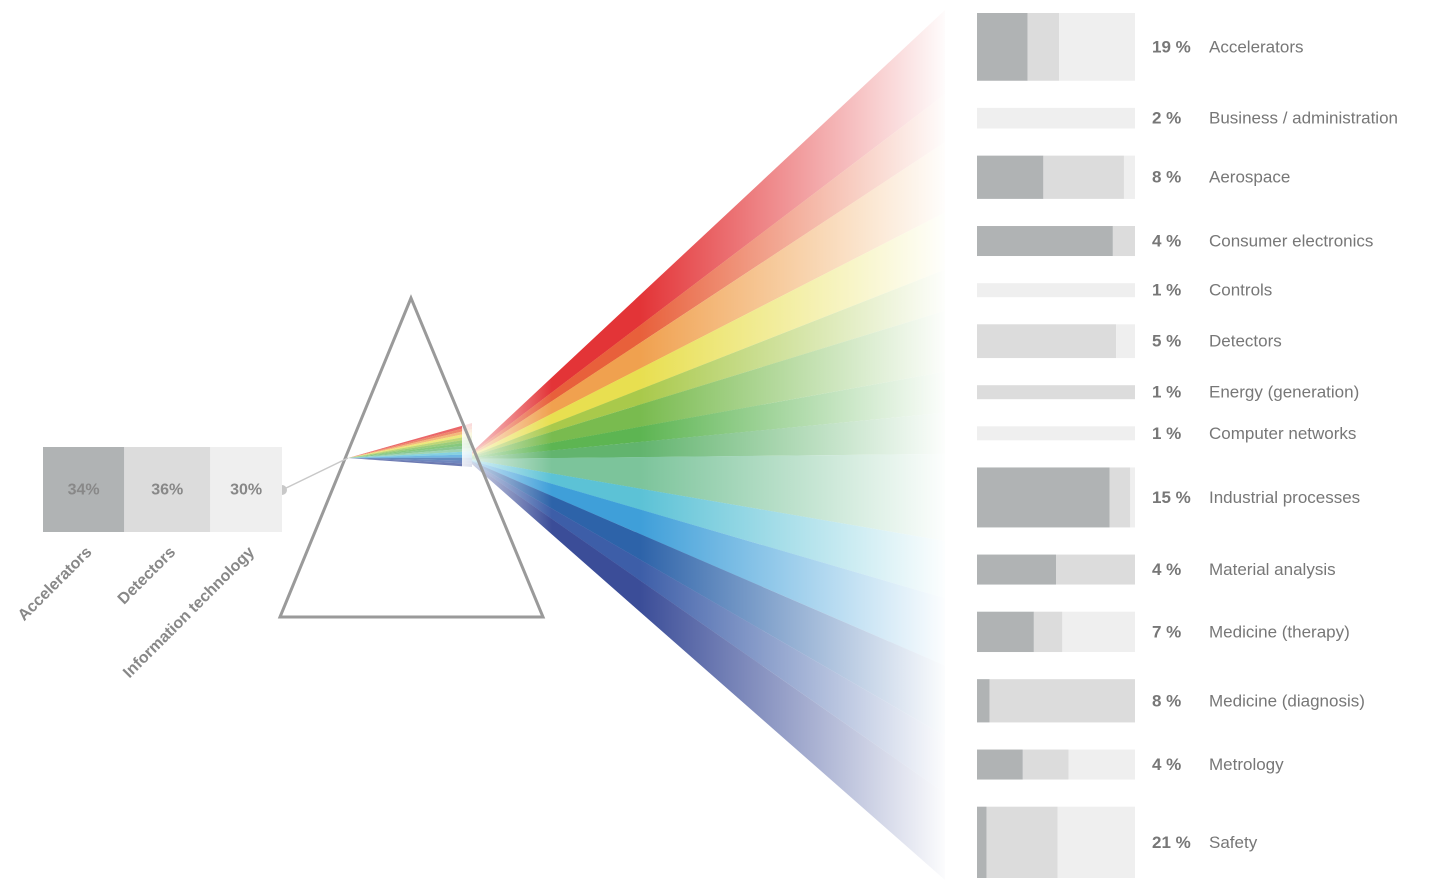 The height and width of the screenshot is (886, 1430). I want to click on value-label: 15 %, so click(1171, 497).